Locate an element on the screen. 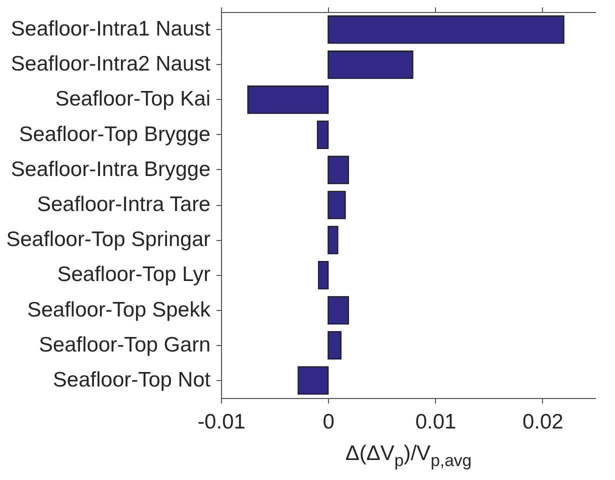 Image resolution: width=615 pixels, height=480 pixels. y-tick-label: Seafloor-Top Lyr is located at coordinates (134, 274).